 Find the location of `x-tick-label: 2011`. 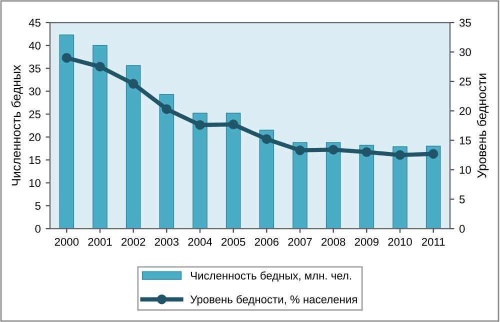

x-tick-label: 2011 is located at coordinates (433, 242).